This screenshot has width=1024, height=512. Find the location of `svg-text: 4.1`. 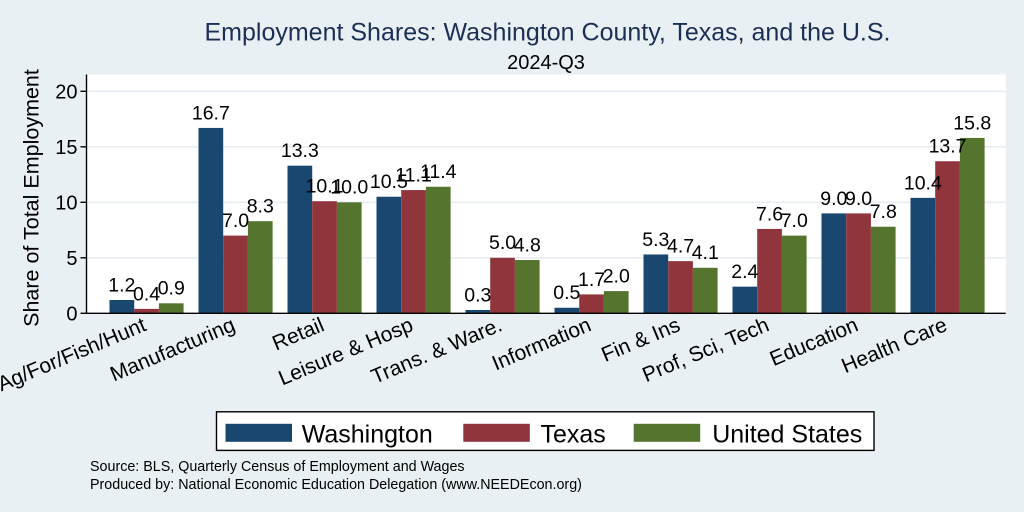

svg-text: 4.1 is located at coordinates (705, 253).